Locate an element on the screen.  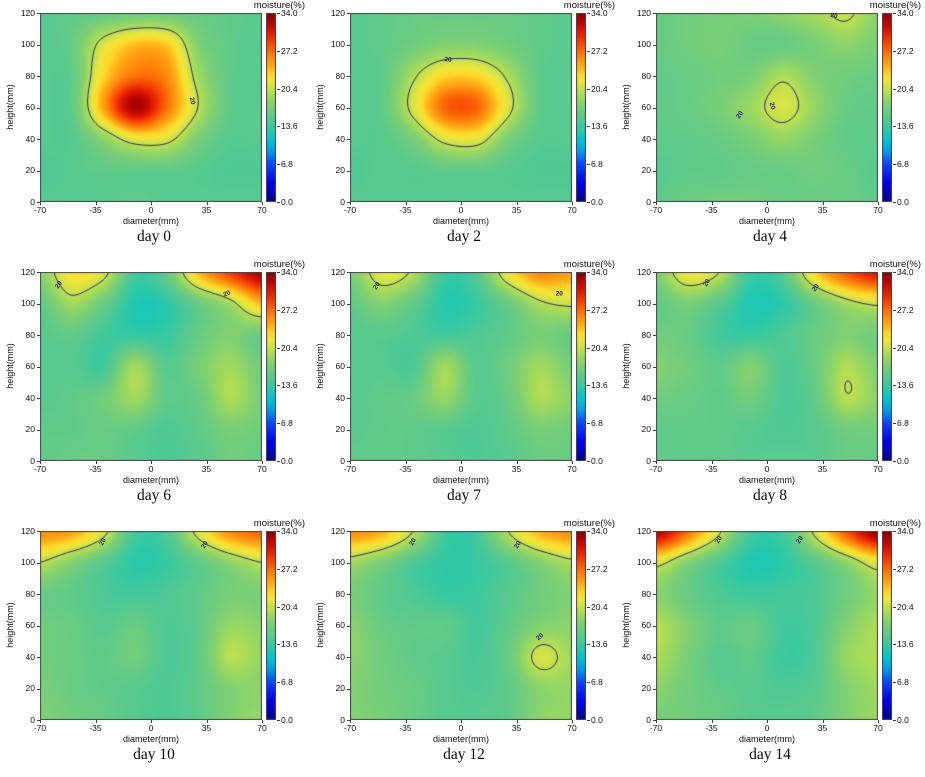
panel-caption: day 7 is located at coordinates (463, 495).